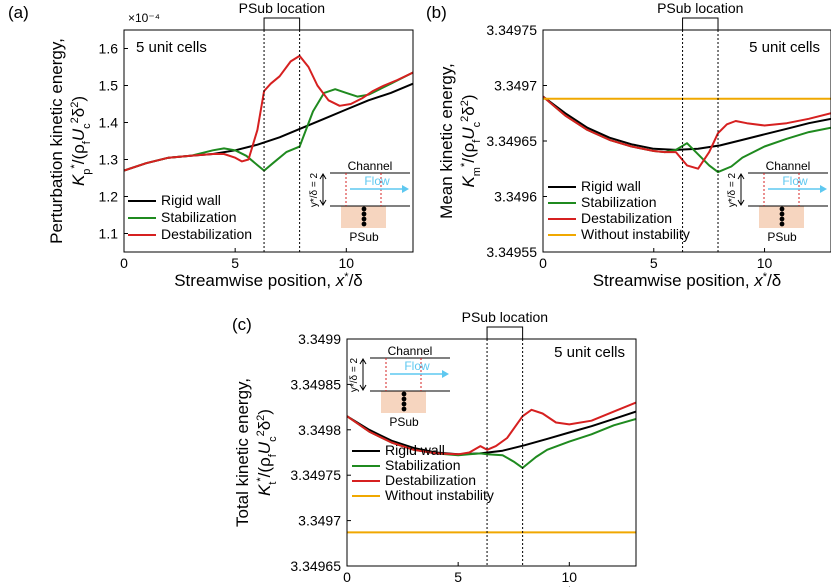  Describe the element at coordinates (319, 430) in the screenshot. I see `y-tick-label: 3.3498` at that location.